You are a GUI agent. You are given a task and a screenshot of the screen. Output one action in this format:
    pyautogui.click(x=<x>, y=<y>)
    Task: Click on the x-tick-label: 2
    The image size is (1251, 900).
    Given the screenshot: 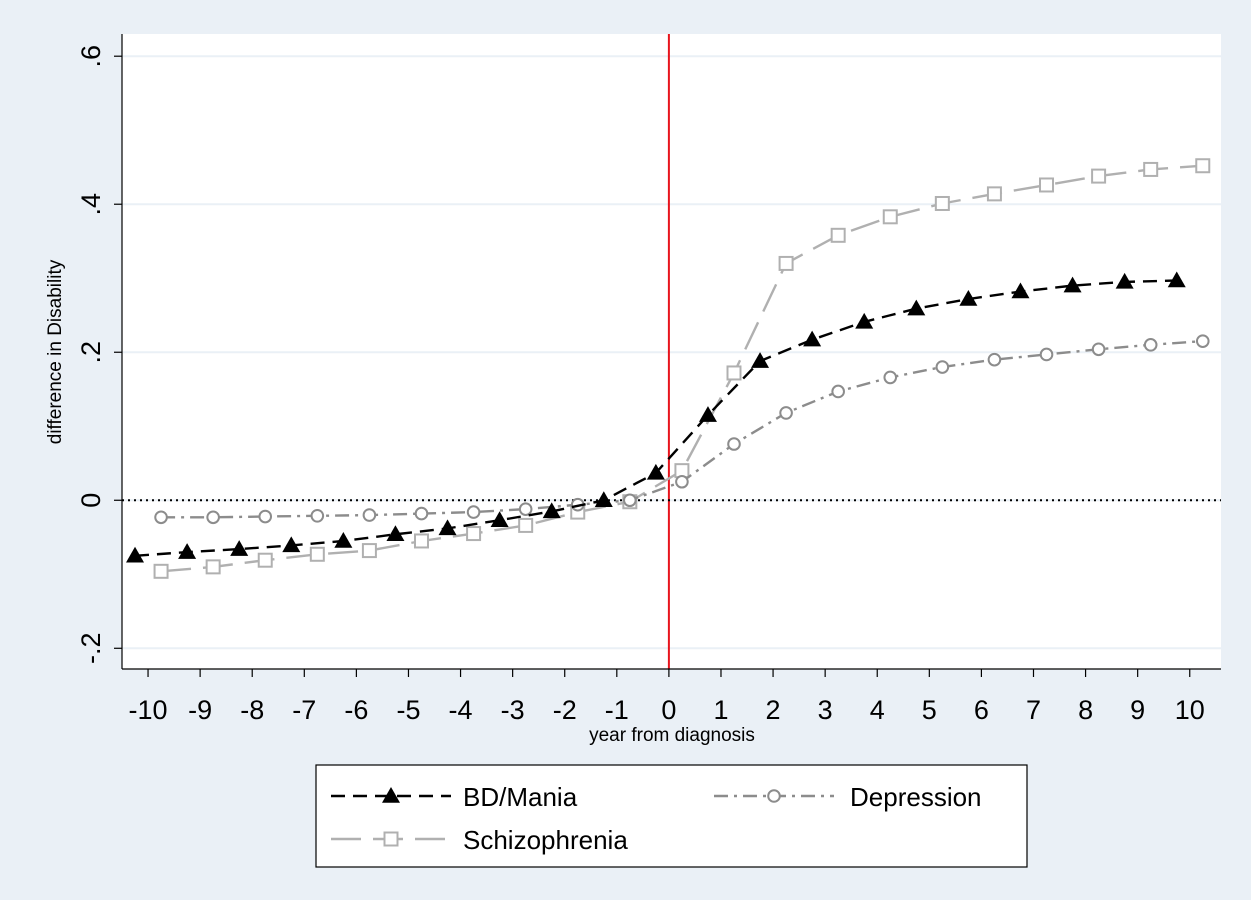 What is the action you would take?
    pyautogui.click(x=773, y=710)
    